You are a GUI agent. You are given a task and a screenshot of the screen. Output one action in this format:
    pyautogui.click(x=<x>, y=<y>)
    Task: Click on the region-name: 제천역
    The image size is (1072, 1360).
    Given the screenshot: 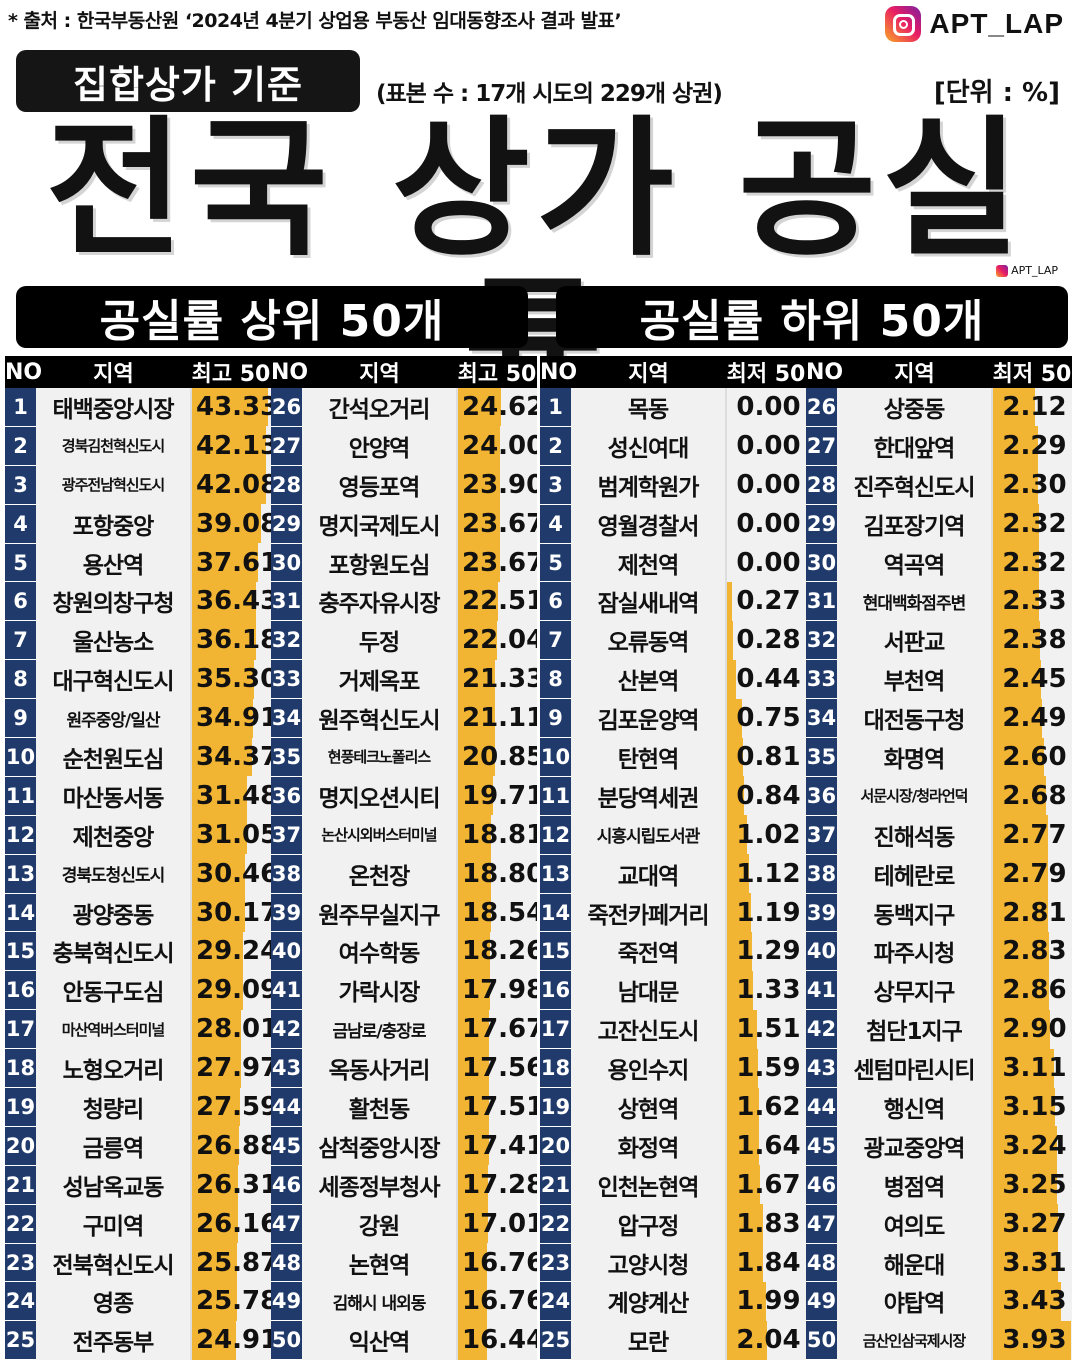 What is the action you would take?
    pyautogui.click(x=648, y=562)
    